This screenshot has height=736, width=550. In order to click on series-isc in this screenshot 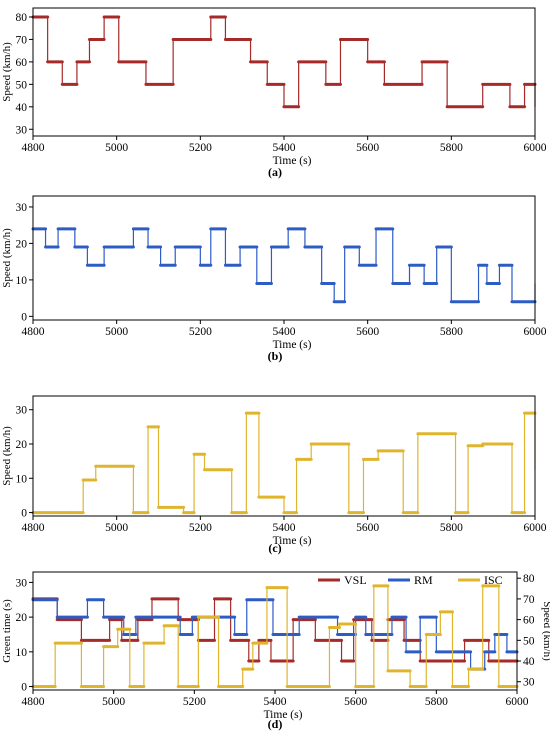, I will do `click(275, 636)`.